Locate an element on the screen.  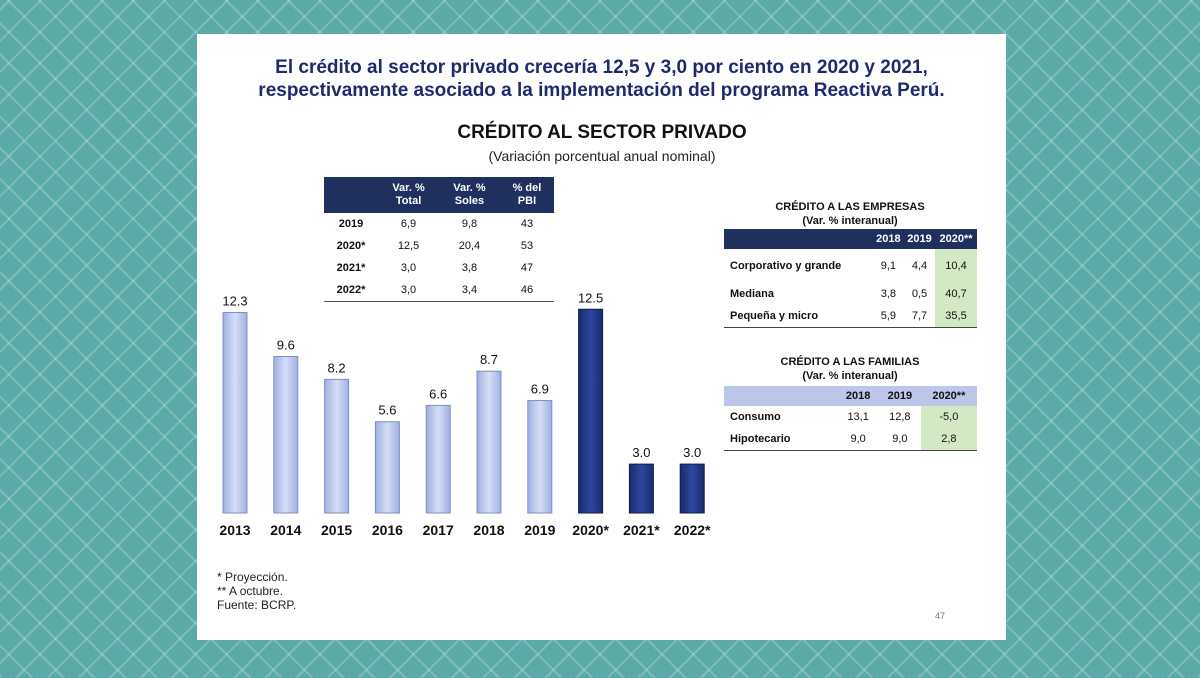
summary-header-pbi: % del PBI is located at coordinates (526, 195).